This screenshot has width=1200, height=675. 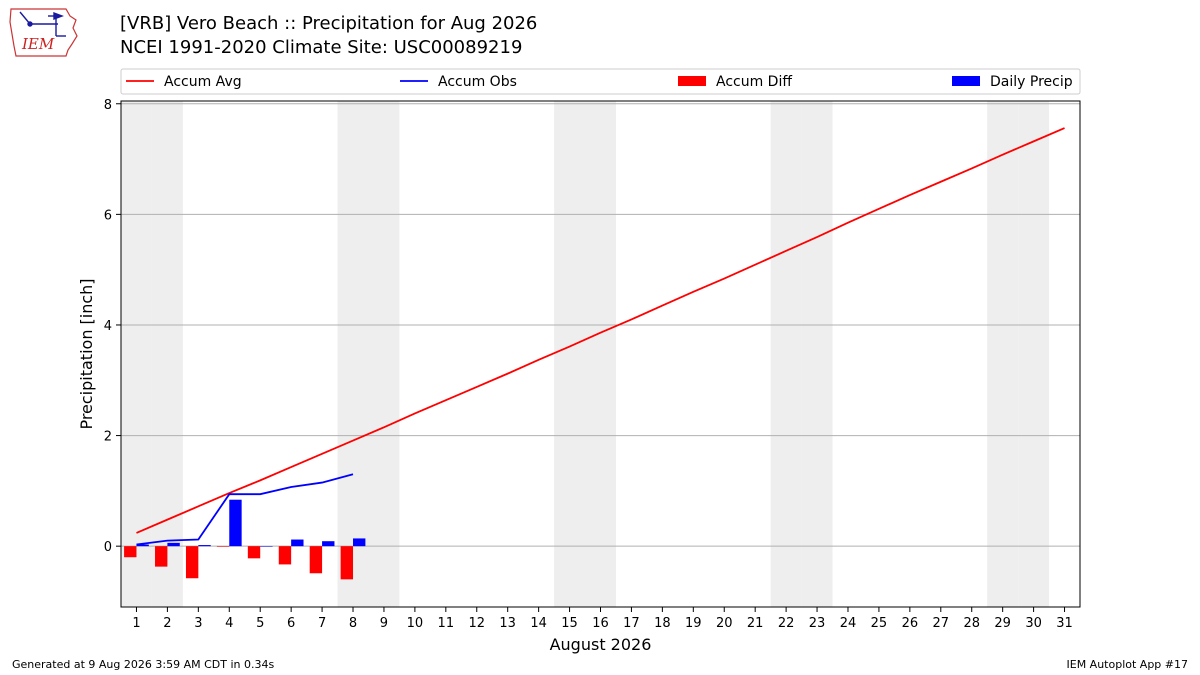 I want to click on x-tick-label: 19, so click(x=693, y=623).